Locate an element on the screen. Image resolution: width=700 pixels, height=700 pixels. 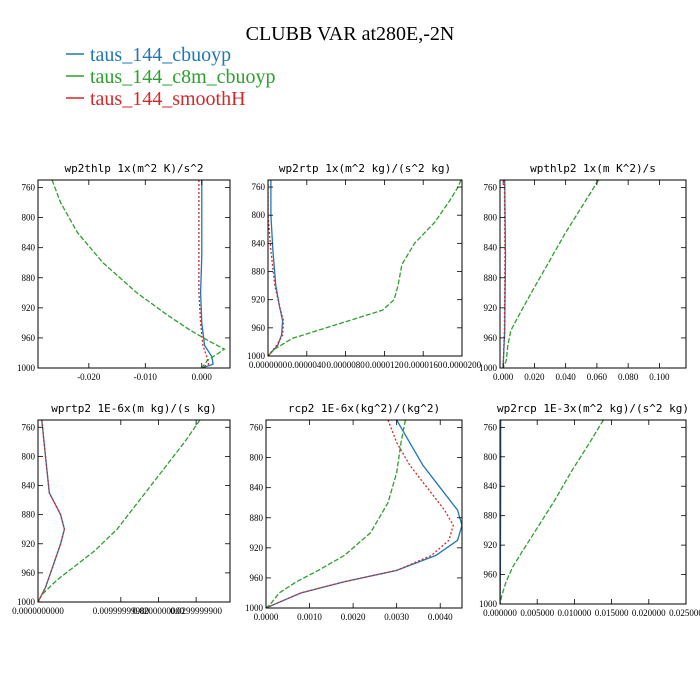
x-tick-label: 0.020000 is located at coordinates (649, 613).